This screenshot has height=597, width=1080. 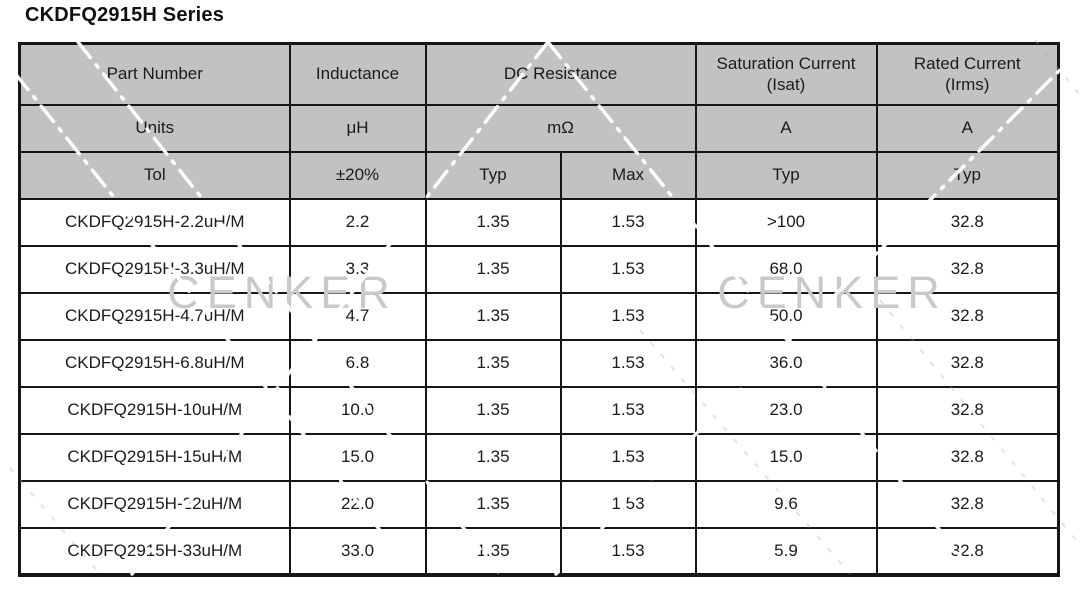 What do you see at coordinates (560, 128) in the screenshot?
I see `units-dc-resistance: mΩ` at bounding box center [560, 128].